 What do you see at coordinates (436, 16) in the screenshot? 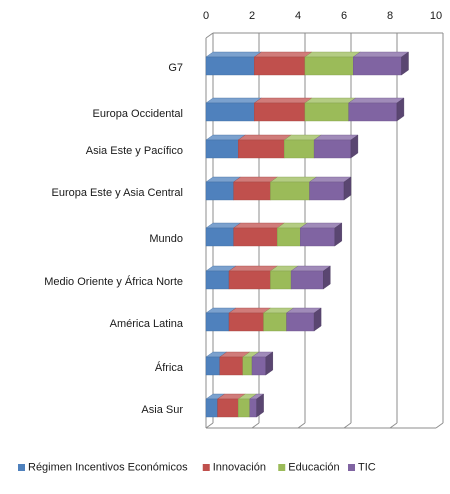
I see `x-tick-label: 10` at bounding box center [436, 16].